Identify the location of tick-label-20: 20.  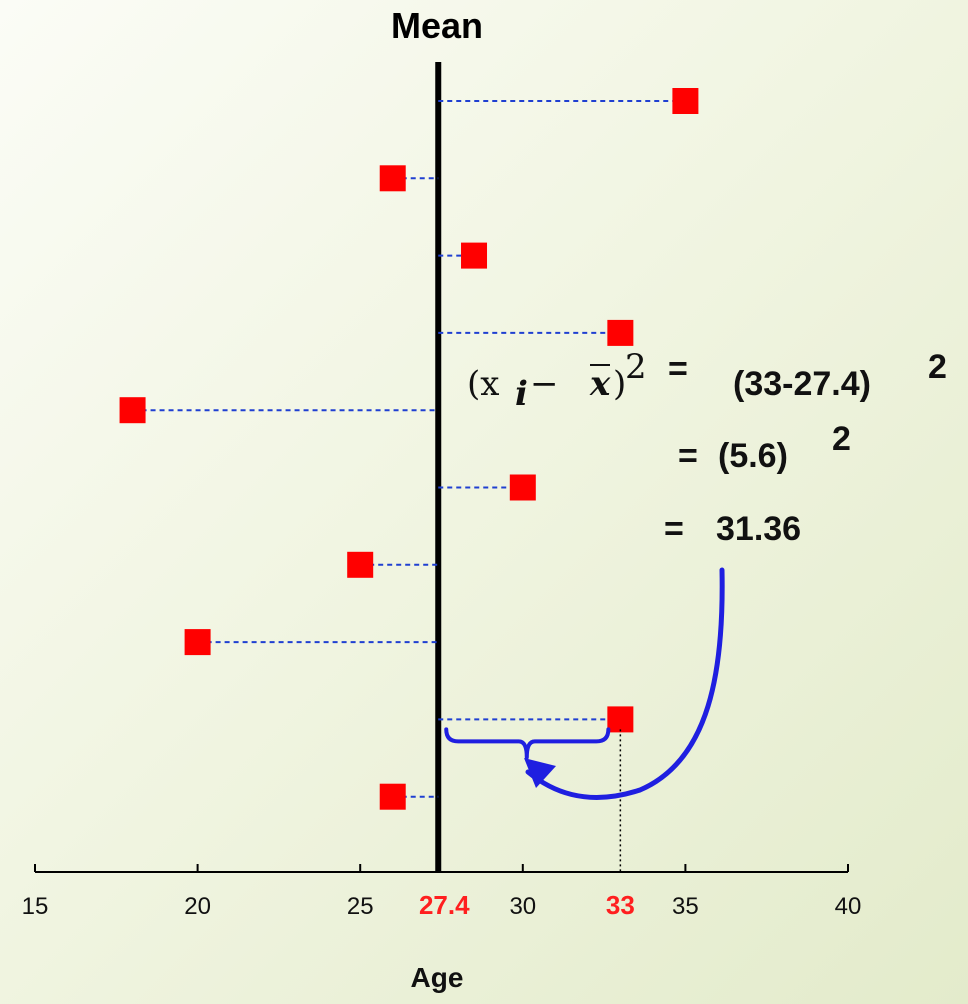
(197, 906).